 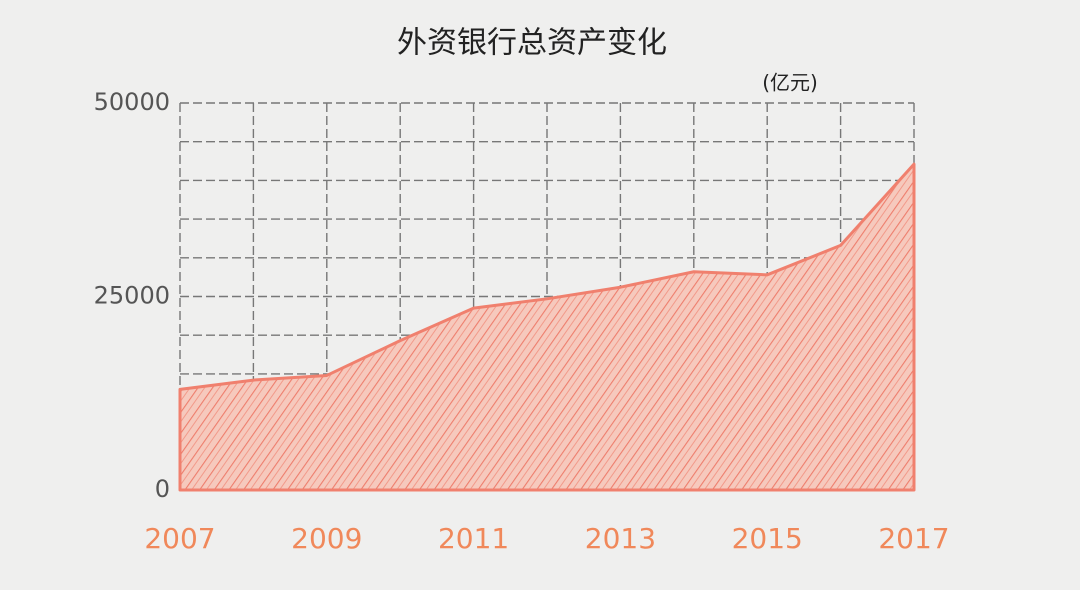 I want to click on x-tick-label: 2009, so click(x=326, y=538).